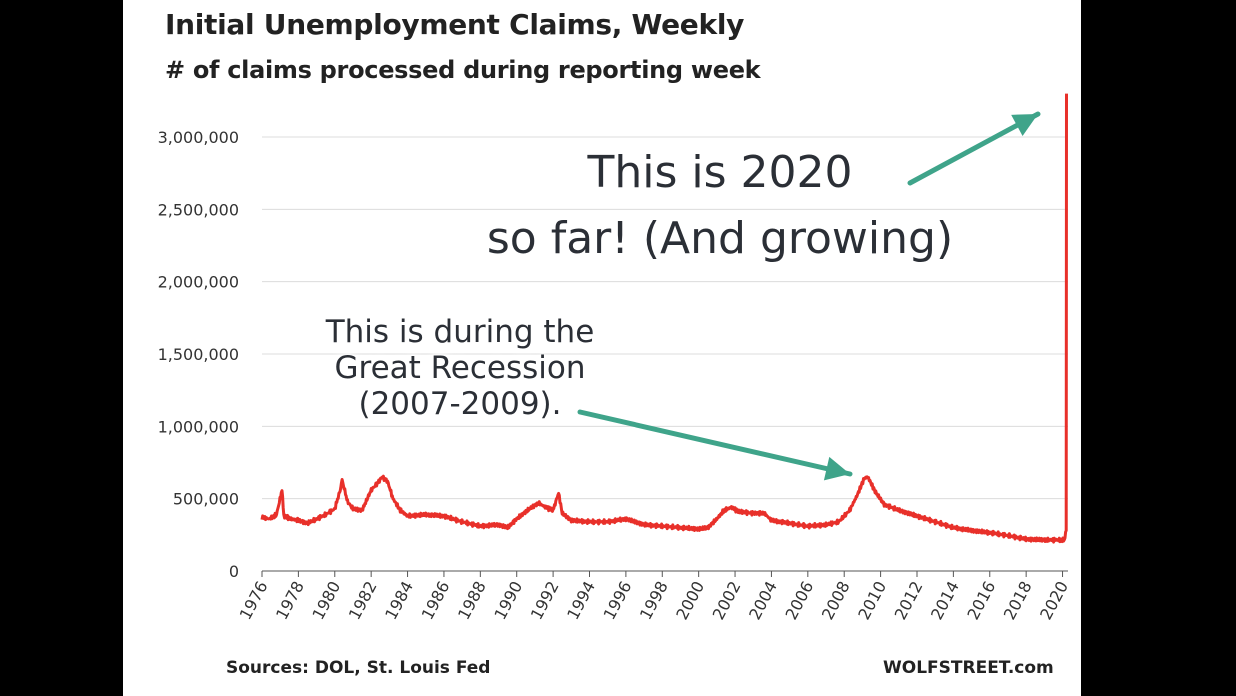 This screenshot has height=696, width=1236. What do you see at coordinates (198, 282) in the screenshot?
I see `y-tick-label: 2,000,000` at bounding box center [198, 282].